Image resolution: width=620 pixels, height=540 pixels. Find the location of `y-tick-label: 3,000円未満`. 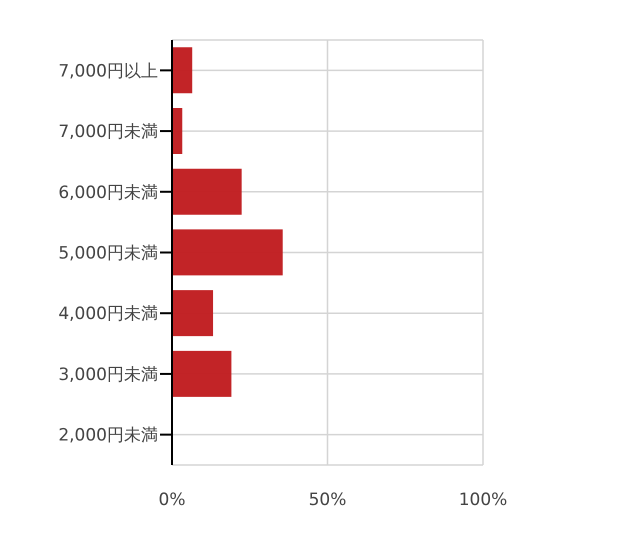

y-tick-label: 3,000円未満 is located at coordinates (108, 374).